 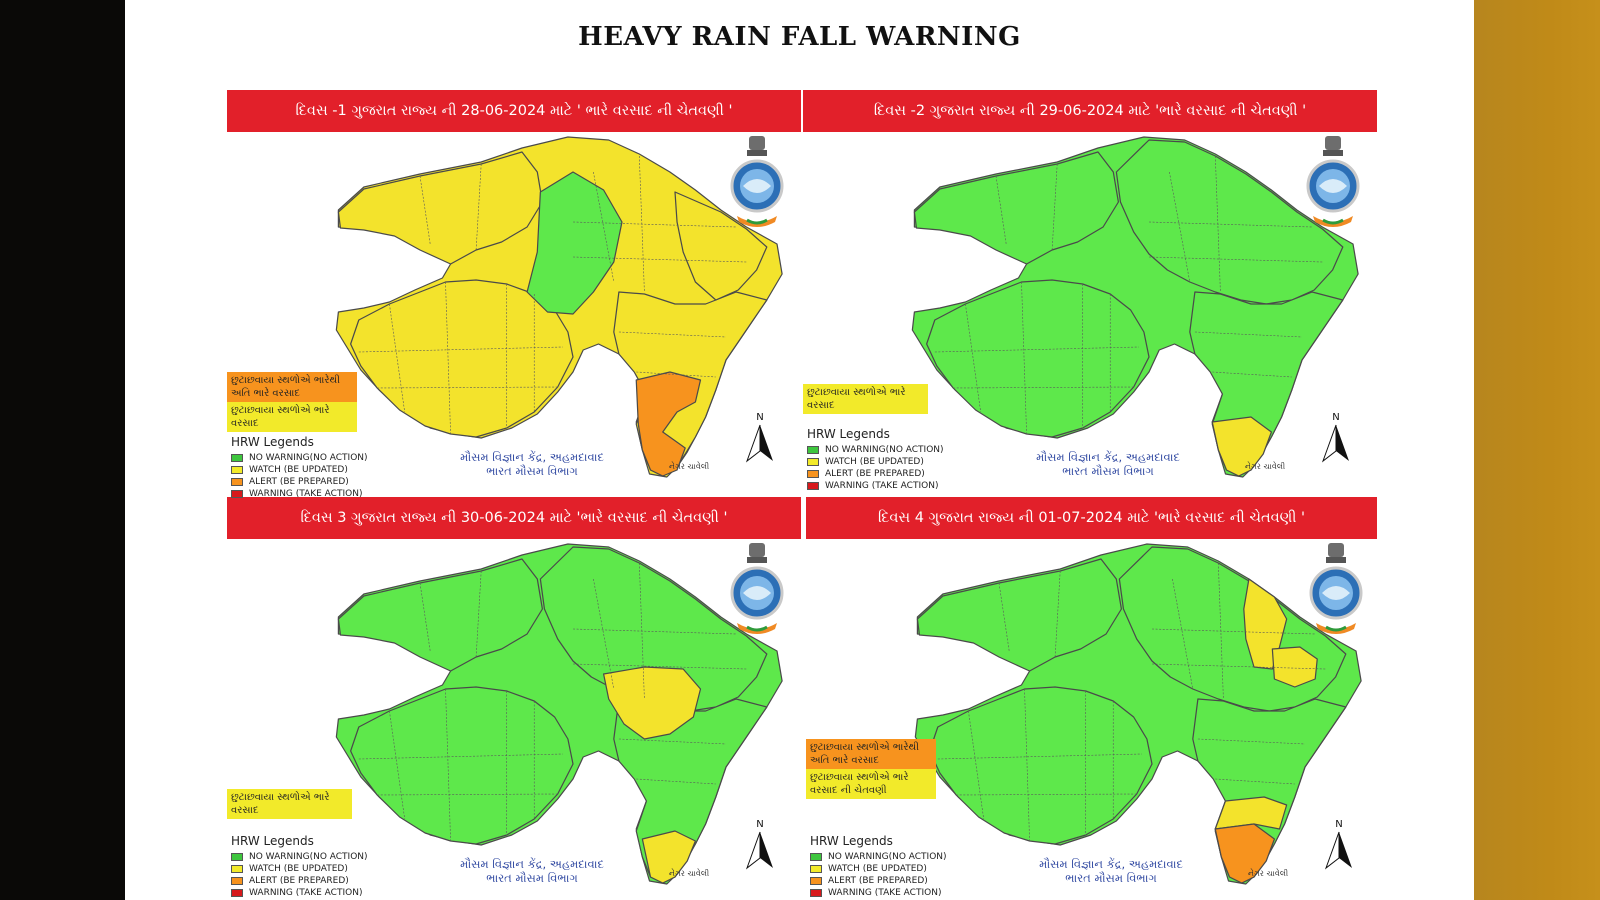 I want to click on region-south-yellow, so click(x=669, y=857).